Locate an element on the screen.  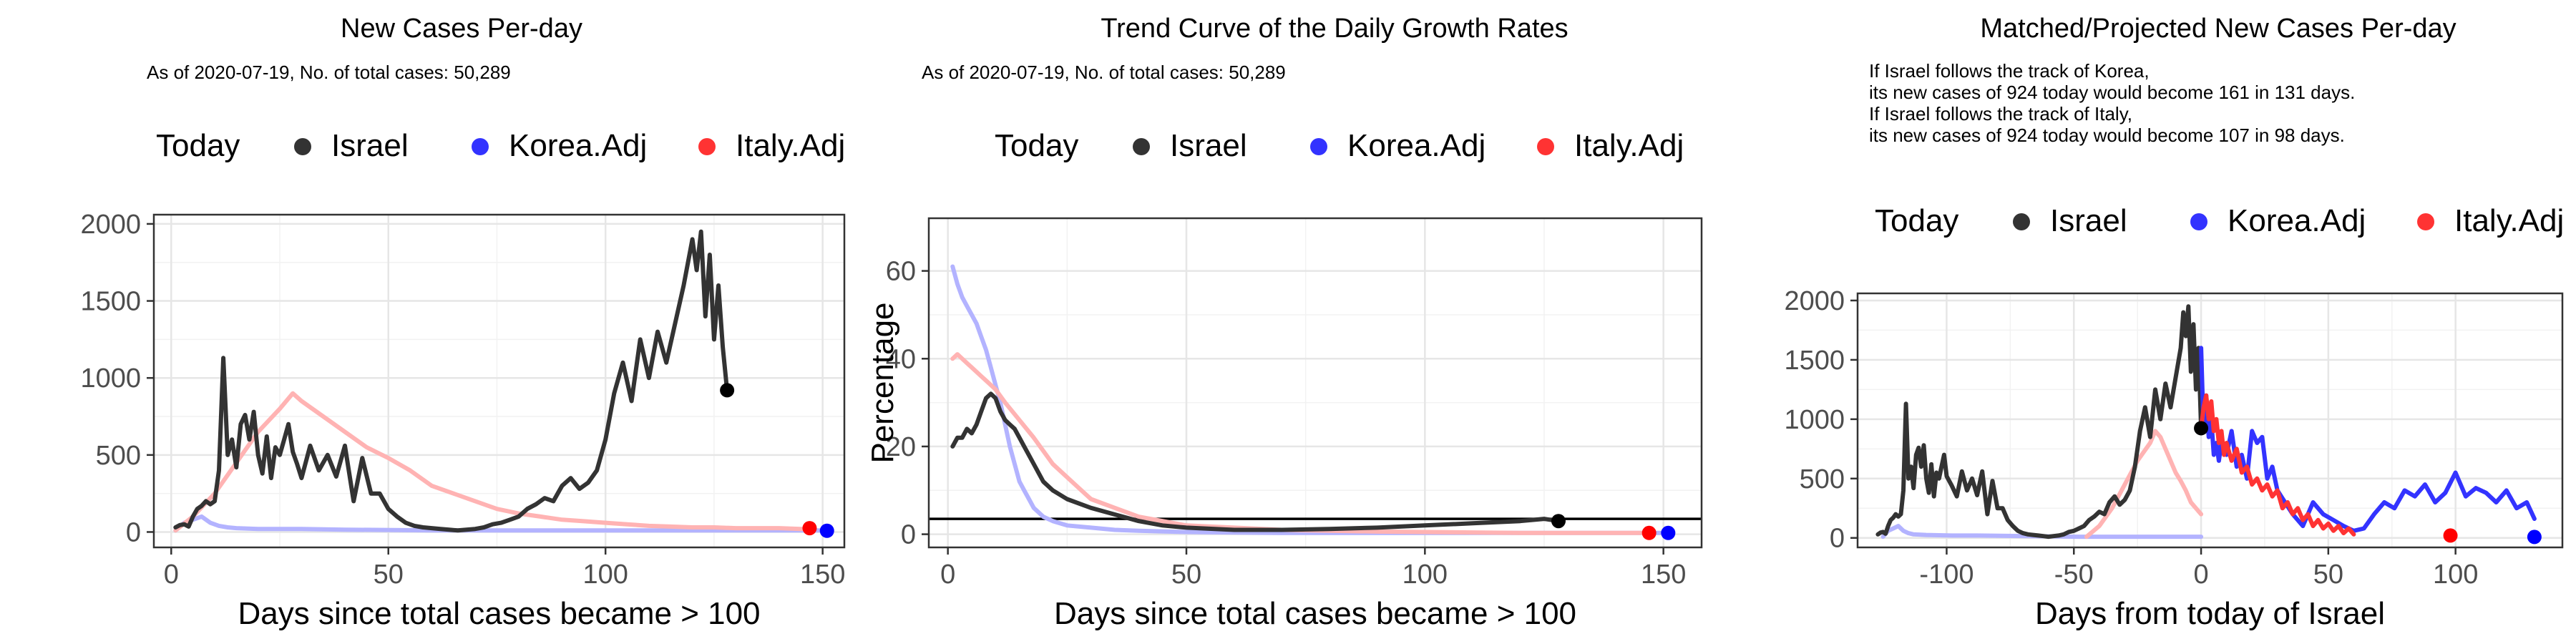
series-line-italy-adj is located at coordinates (2277, 465).